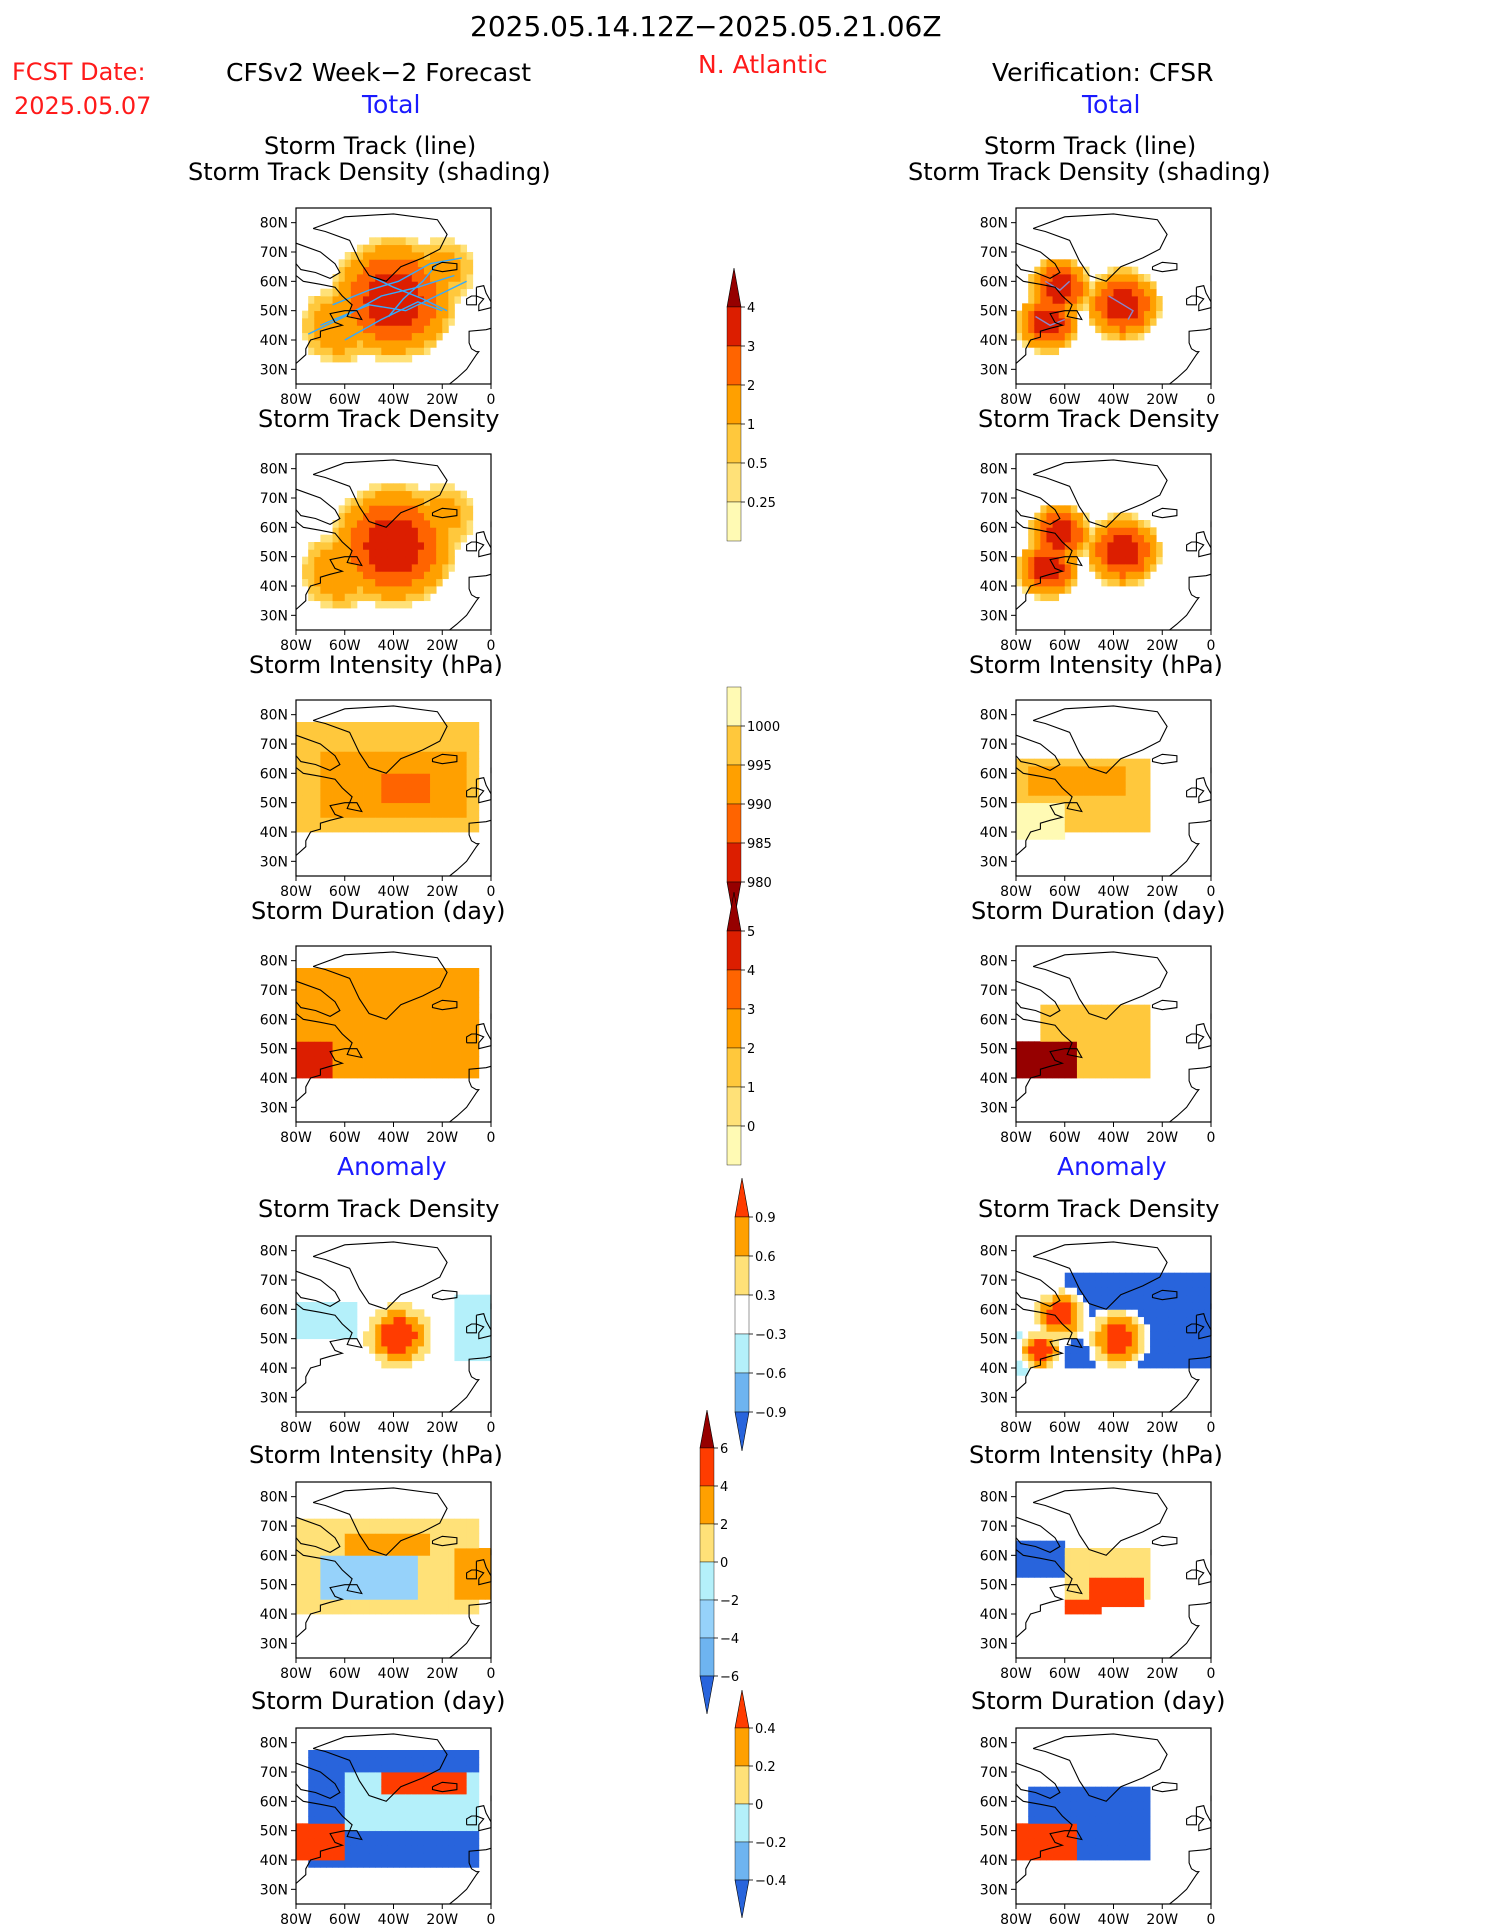 This screenshot has height=1925, width=1487. What do you see at coordinates (757, 464) in the screenshot?
I see `colorbar-label: 0.5` at bounding box center [757, 464].